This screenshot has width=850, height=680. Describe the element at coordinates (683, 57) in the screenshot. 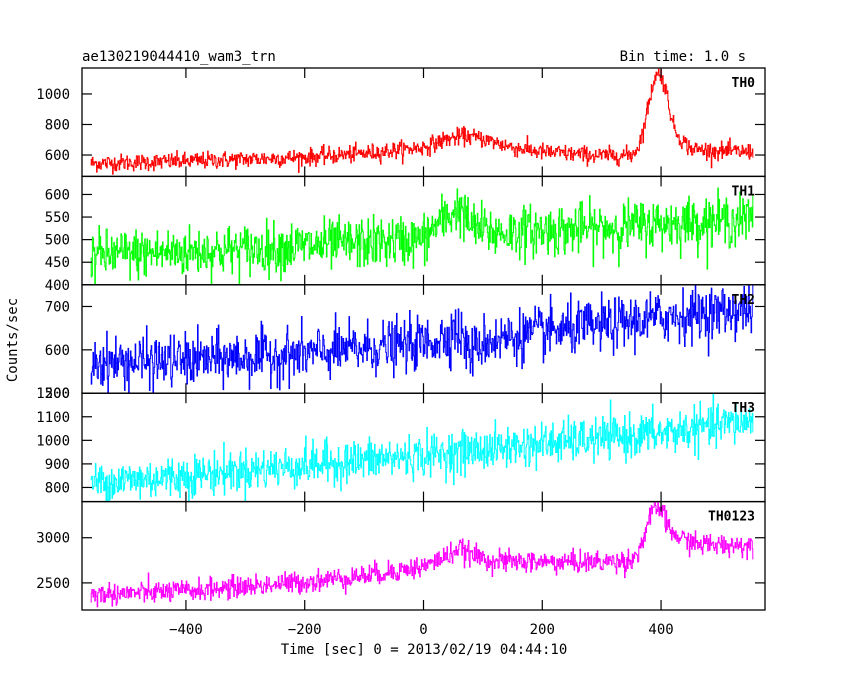

I see `bin-time-label: Bin time: 1.0 s` at that location.